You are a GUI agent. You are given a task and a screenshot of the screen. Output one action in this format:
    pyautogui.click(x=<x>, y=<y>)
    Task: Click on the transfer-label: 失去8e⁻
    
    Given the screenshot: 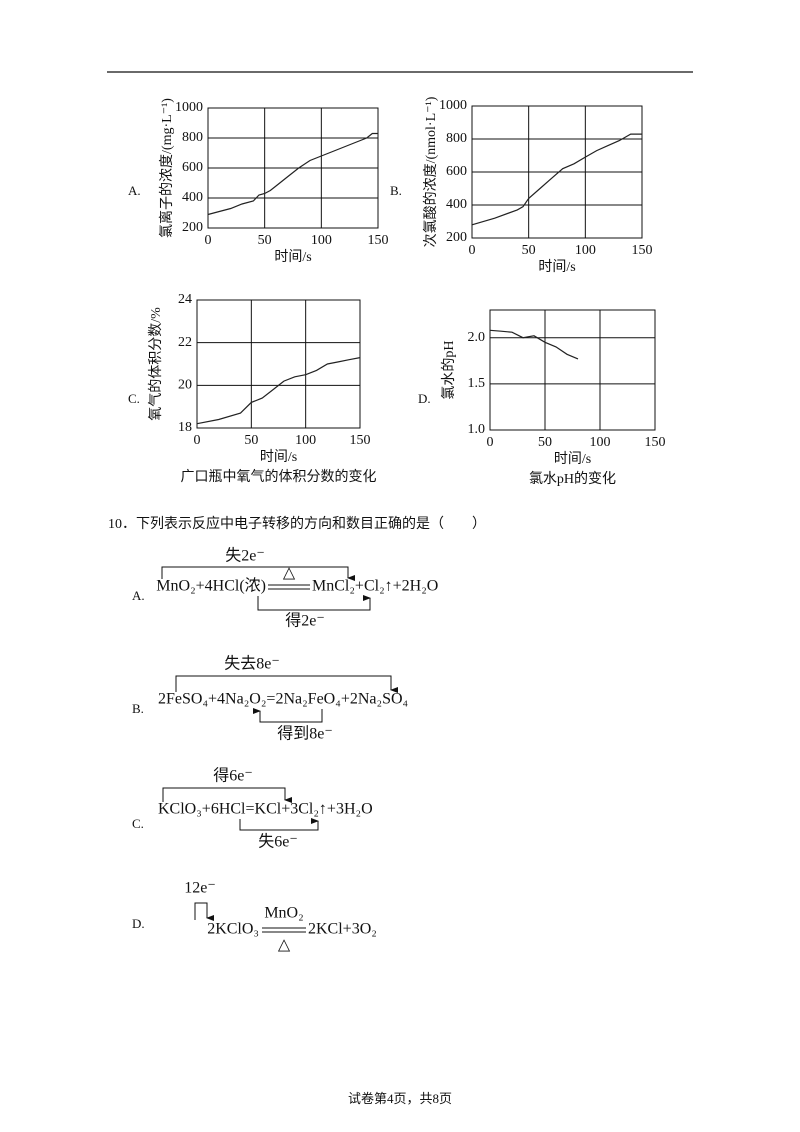 What is the action you would take?
    pyautogui.click(x=252, y=664)
    